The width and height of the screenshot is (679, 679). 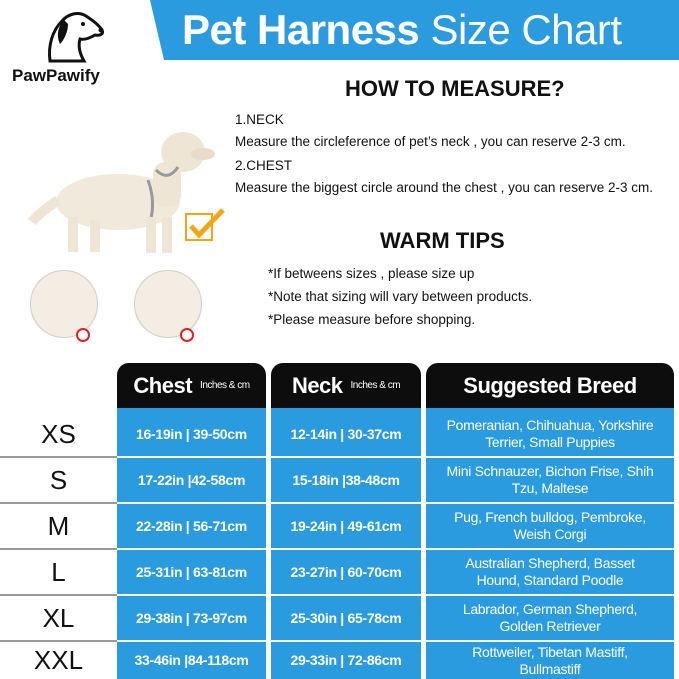 What do you see at coordinates (58, 479) in the screenshot?
I see `size-label: S` at bounding box center [58, 479].